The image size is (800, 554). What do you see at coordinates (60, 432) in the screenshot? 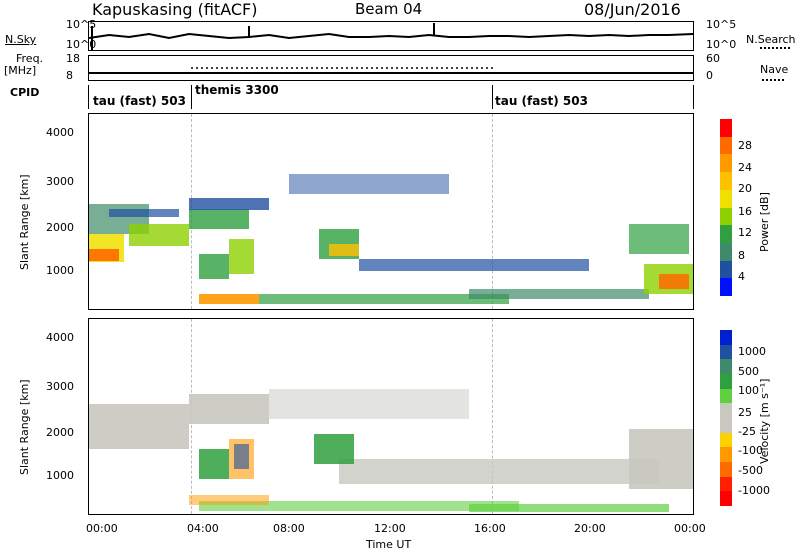
I see `velocity-ytick: 2000` at bounding box center [60, 432].